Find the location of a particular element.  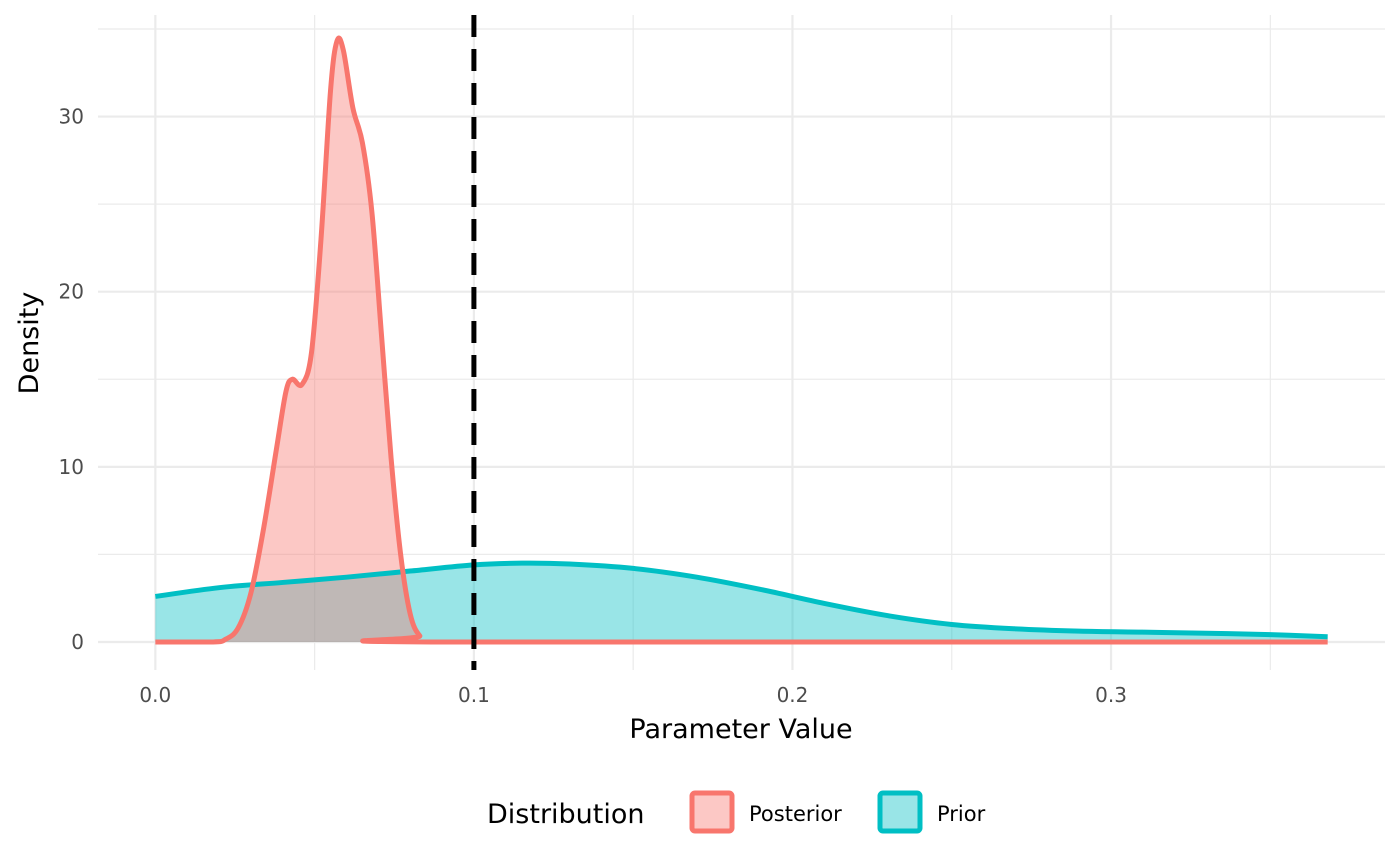

y-axis-title: Density is located at coordinates (29, 343).